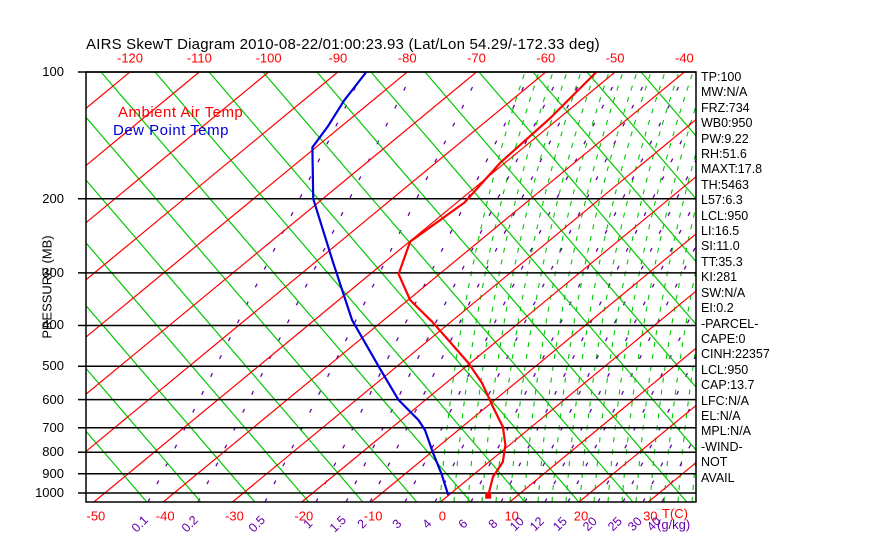 This screenshot has height=560, width=870. What do you see at coordinates (725, 184) in the screenshot?
I see `stats-line: TH:5463` at bounding box center [725, 184].